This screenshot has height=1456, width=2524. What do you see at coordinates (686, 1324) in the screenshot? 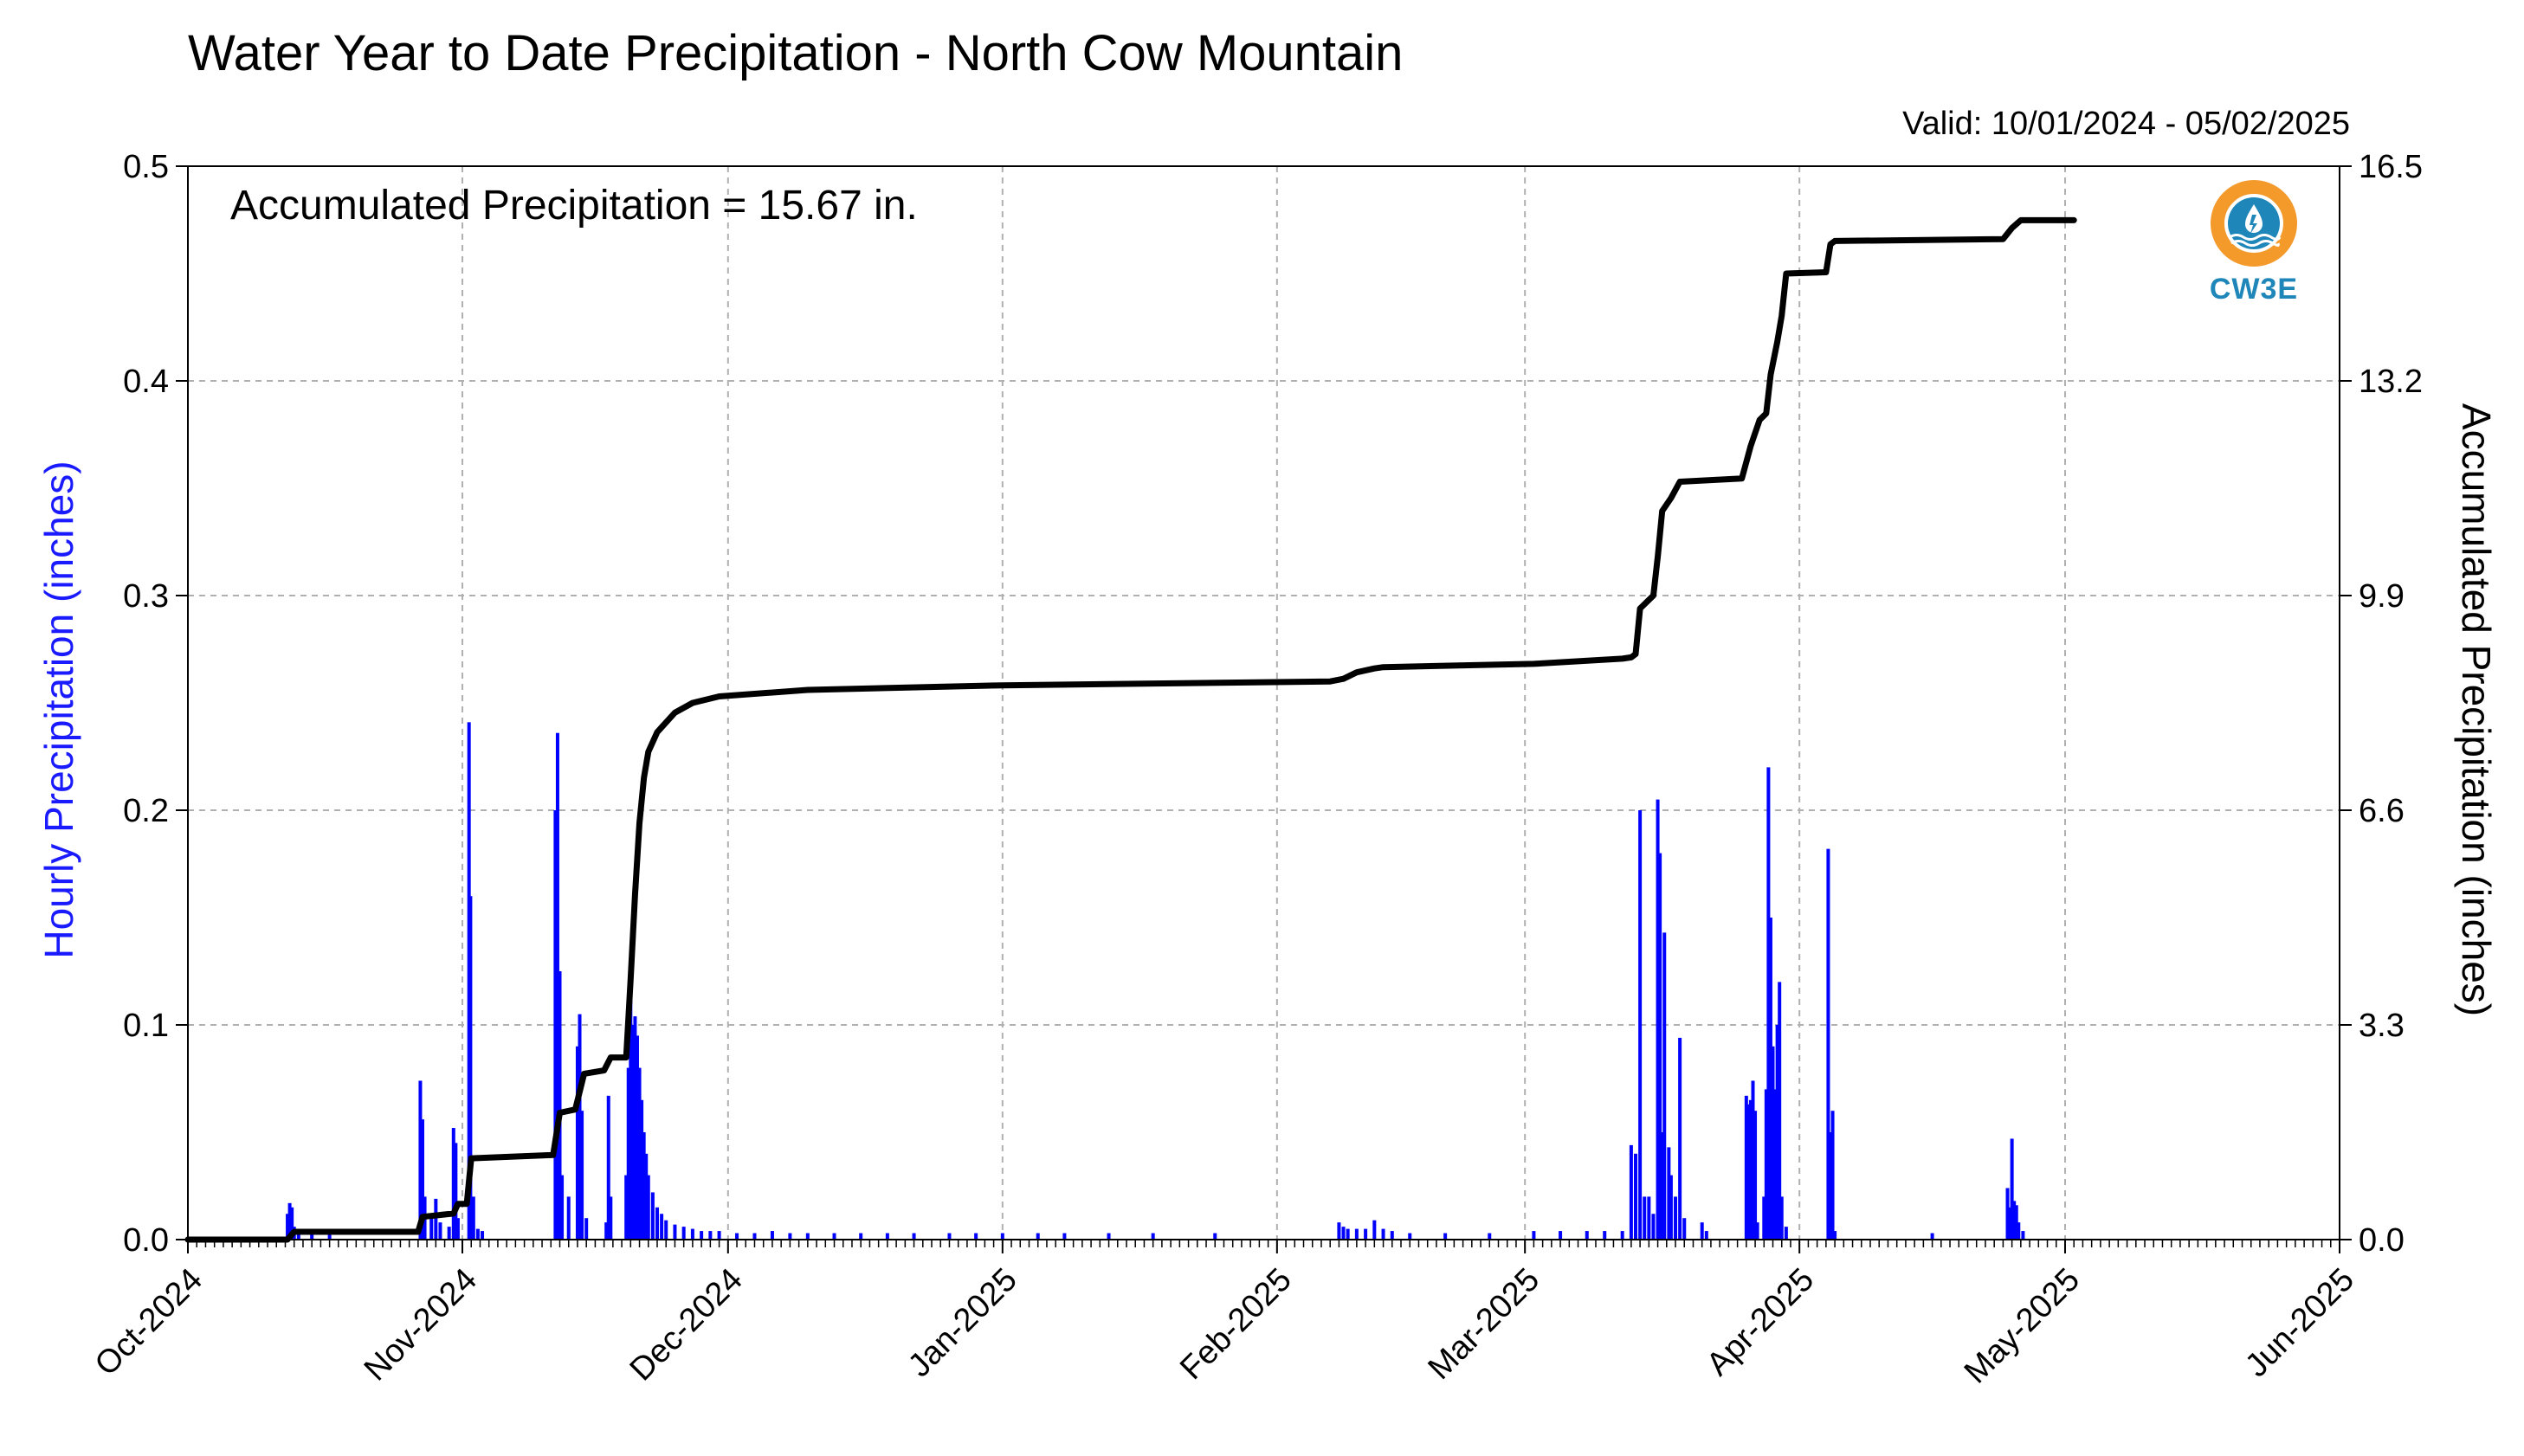
I see `x-tick-label: Dec-2024` at bounding box center [686, 1324].